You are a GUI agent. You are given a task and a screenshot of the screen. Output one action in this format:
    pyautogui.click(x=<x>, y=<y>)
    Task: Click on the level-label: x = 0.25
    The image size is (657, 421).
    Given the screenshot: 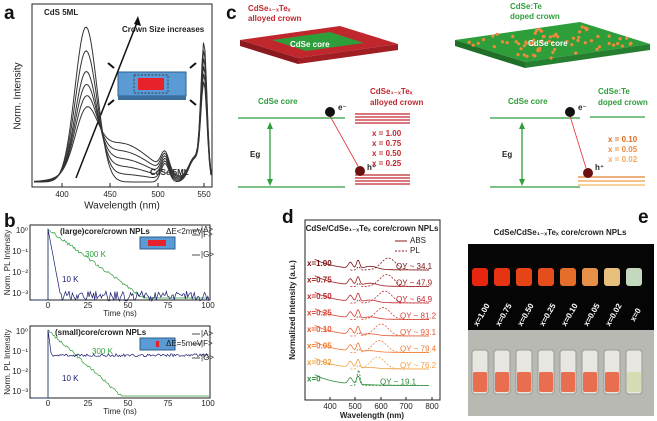 What is the action you would take?
    pyautogui.click(x=387, y=163)
    